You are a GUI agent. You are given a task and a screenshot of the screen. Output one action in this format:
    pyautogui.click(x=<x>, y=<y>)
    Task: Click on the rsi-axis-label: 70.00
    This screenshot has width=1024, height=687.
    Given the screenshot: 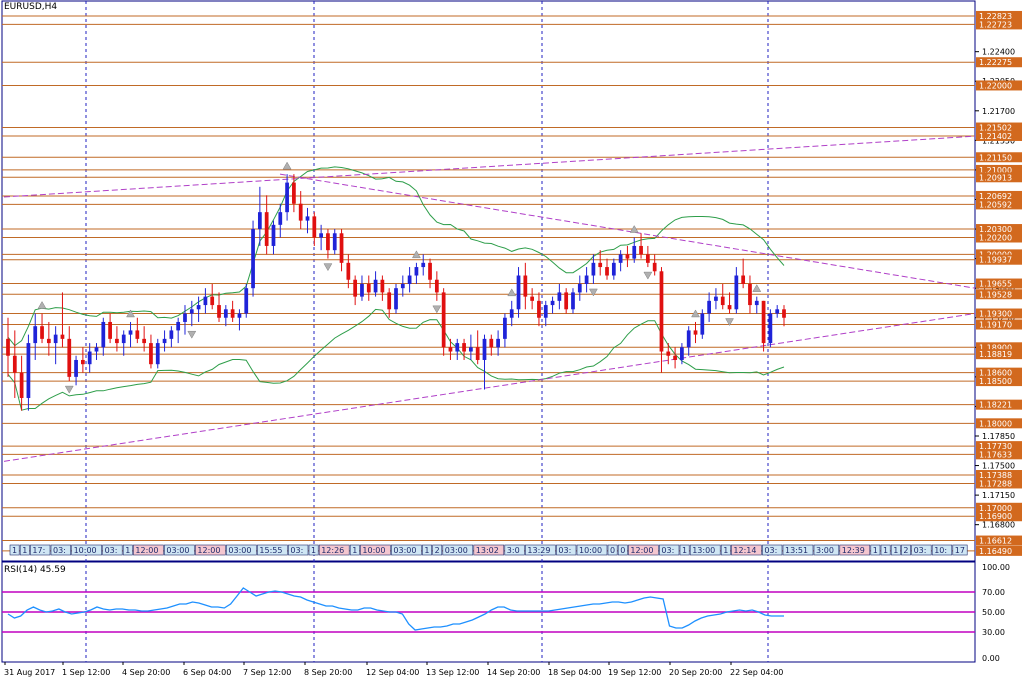 What is the action you would take?
    pyautogui.click(x=993, y=592)
    